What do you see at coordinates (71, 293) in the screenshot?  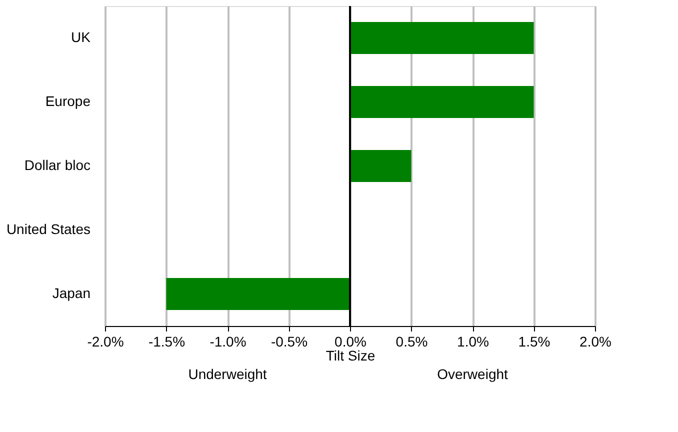 I see `y-tick-label: Japan` at bounding box center [71, 293].